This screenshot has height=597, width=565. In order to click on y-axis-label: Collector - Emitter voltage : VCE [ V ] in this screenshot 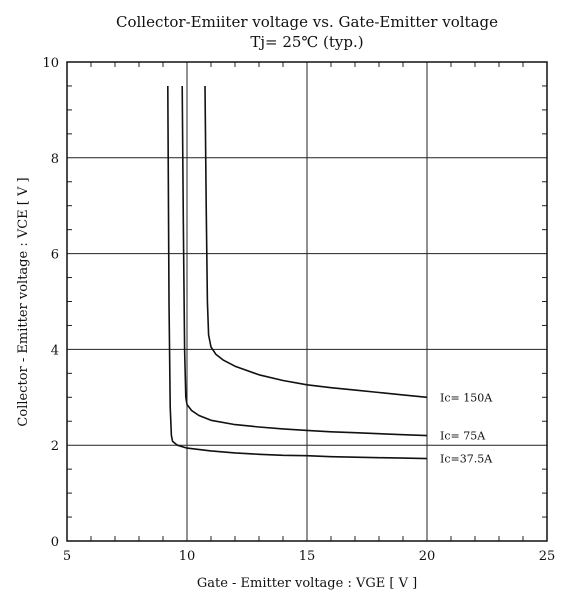, I will do `click(23, 301)`.